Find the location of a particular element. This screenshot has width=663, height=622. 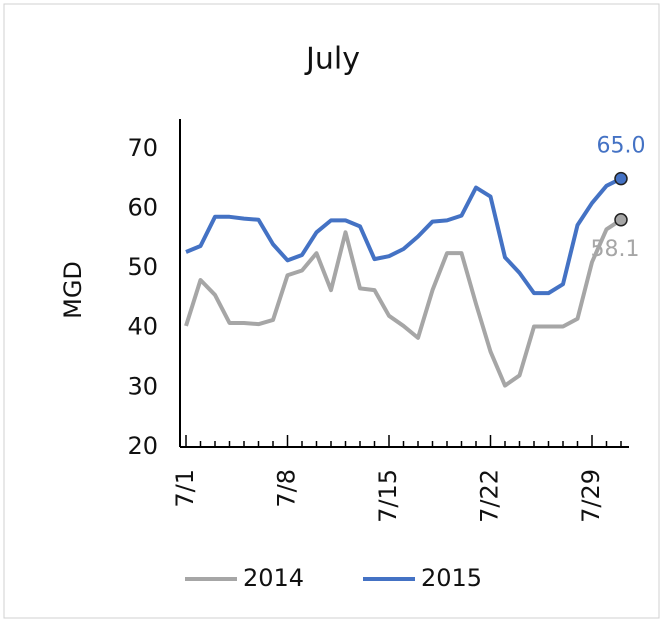

x-tick-label: 7/15 is located at coordinates (388, 496).